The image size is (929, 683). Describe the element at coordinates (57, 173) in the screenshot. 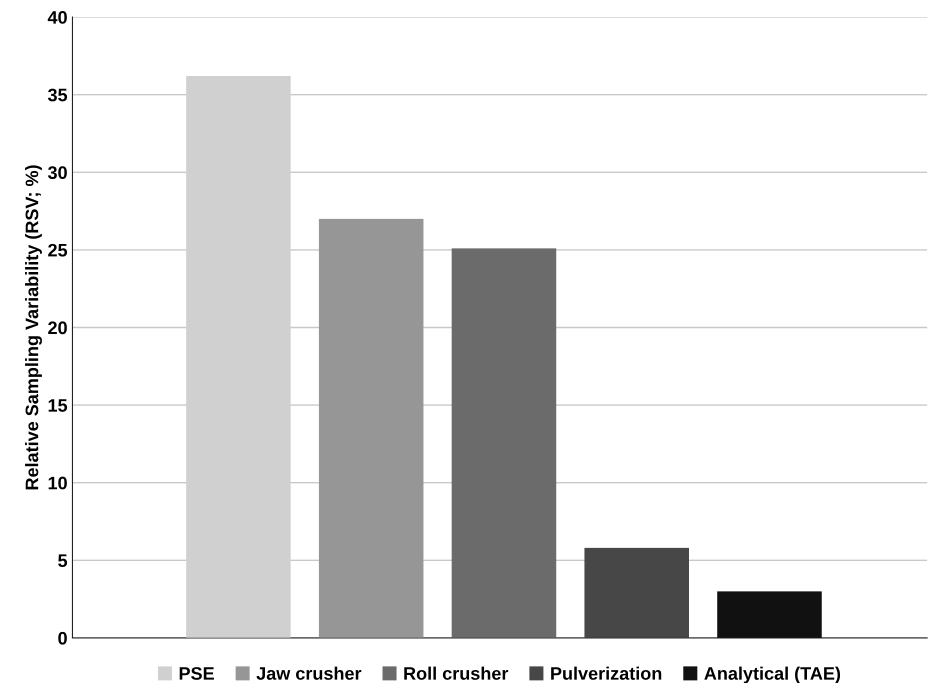

I see `y-tick-label: 30` at that location.